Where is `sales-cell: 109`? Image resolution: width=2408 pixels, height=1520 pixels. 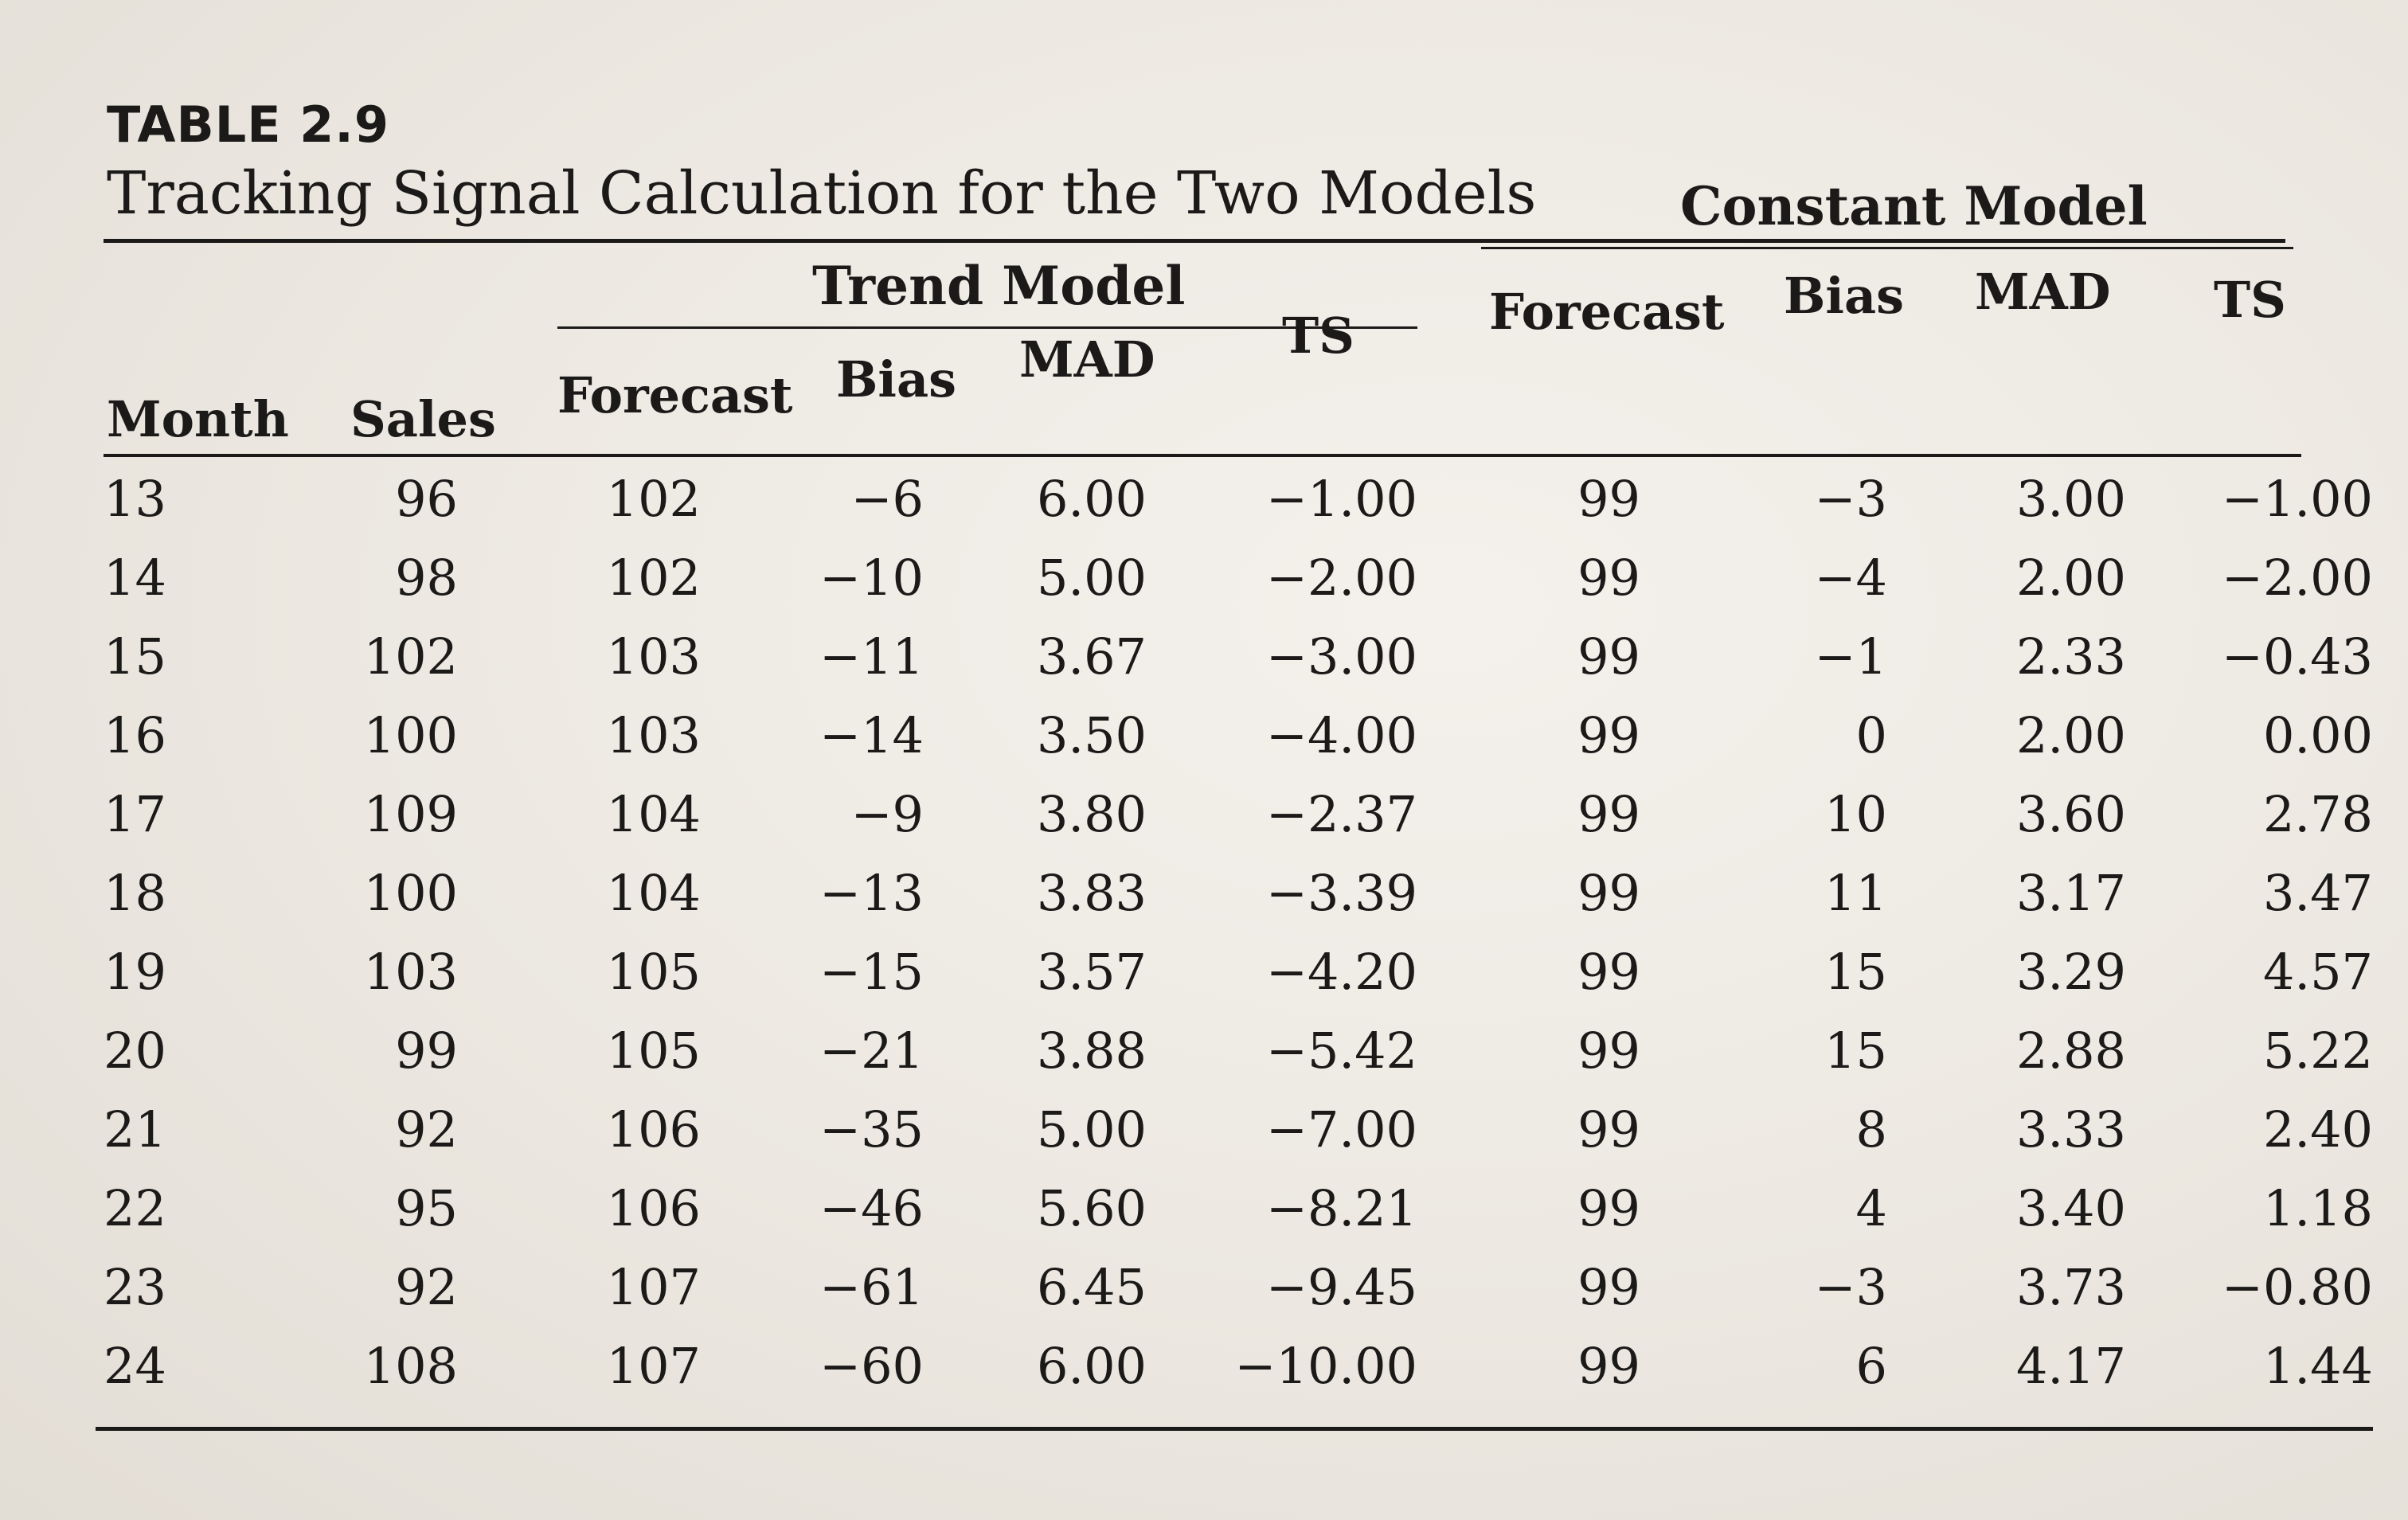 sales-cell: 109 is located at coordinates (410, 814).